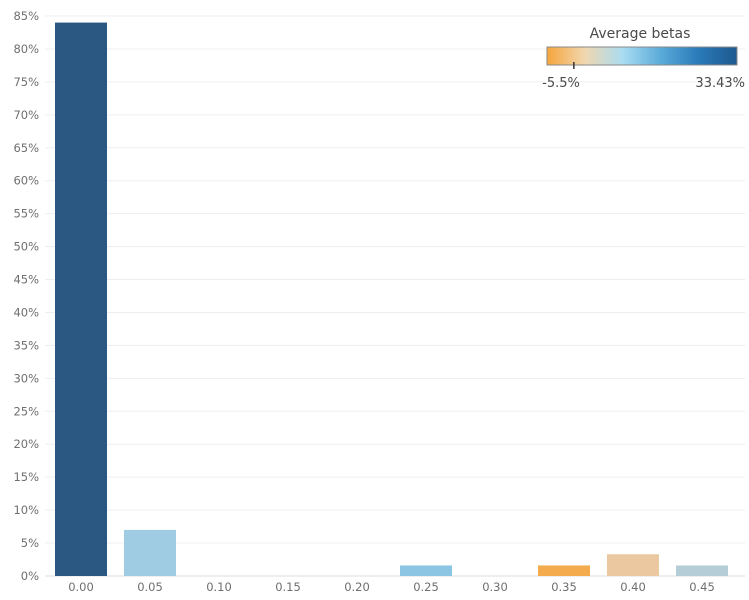  I want to click on y-tick-label: 10%, so click(26, 510).